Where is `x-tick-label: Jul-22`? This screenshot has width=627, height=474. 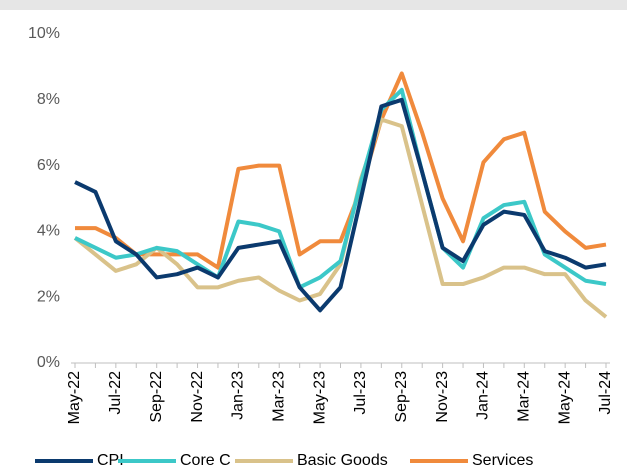 x-tick-label: Jul-22 is located at coordinates (115, 393).